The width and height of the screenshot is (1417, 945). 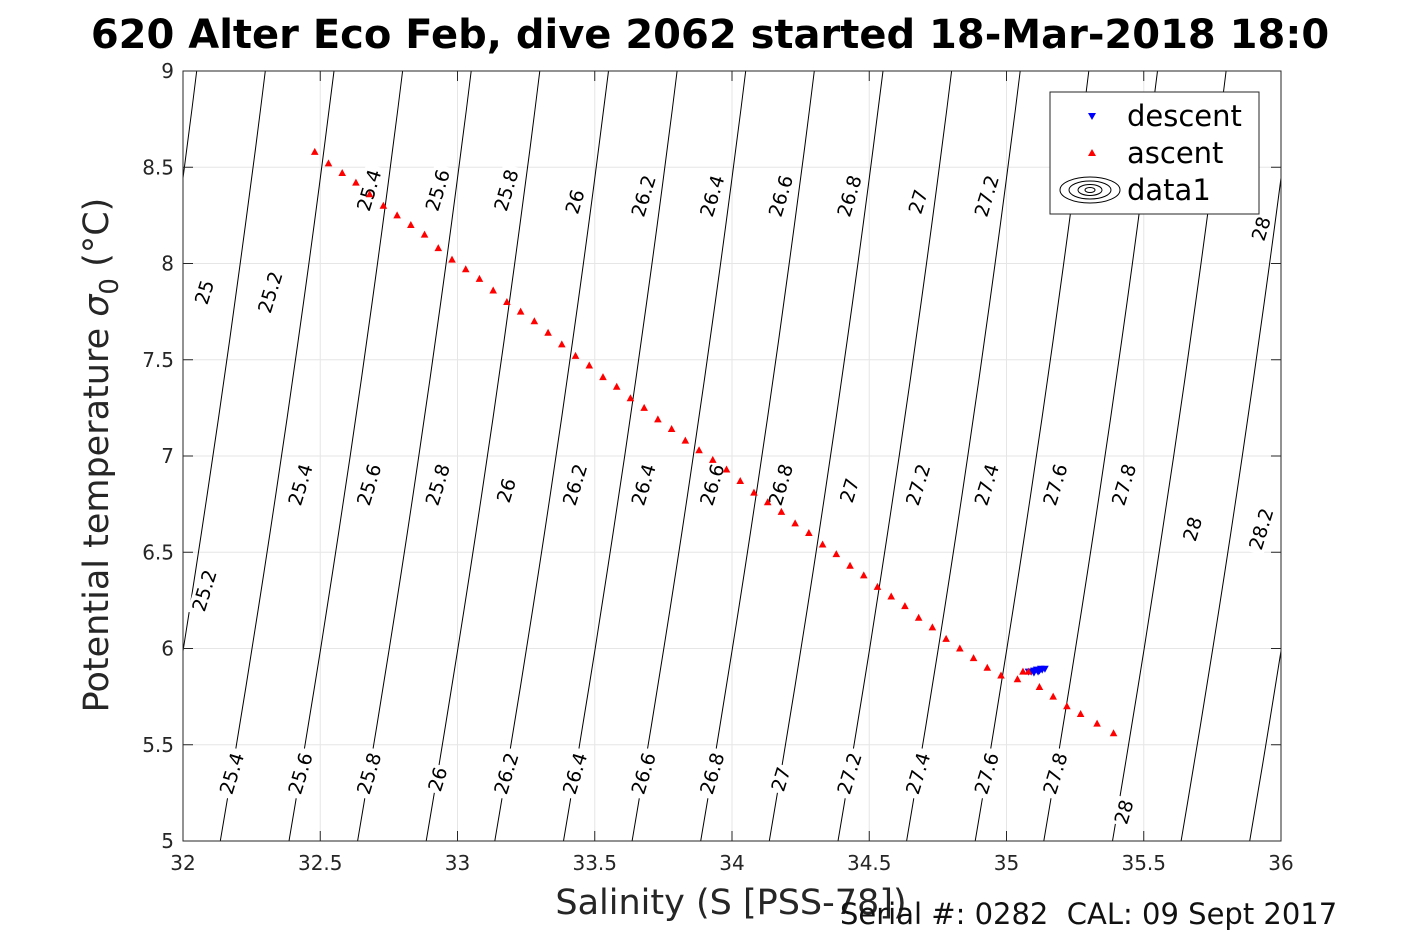 I want to click on legend-contour-icon, so click(x=1090, y=190).